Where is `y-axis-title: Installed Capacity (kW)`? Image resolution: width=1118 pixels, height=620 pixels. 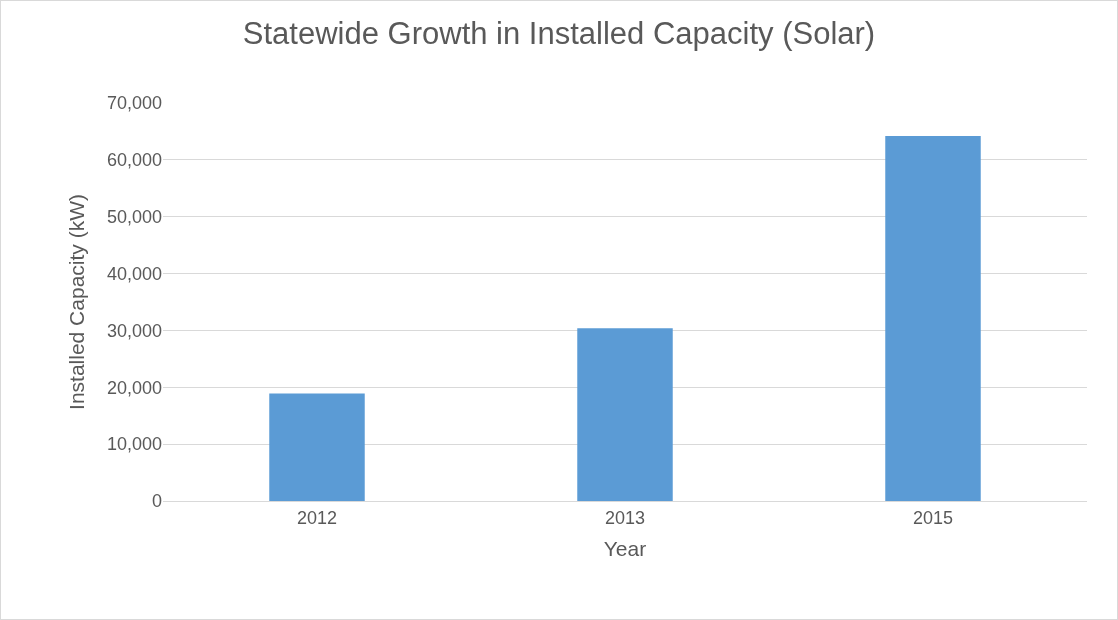
y-axis-title: Installed Capacity (kW) is located at coordinates (77, 302).